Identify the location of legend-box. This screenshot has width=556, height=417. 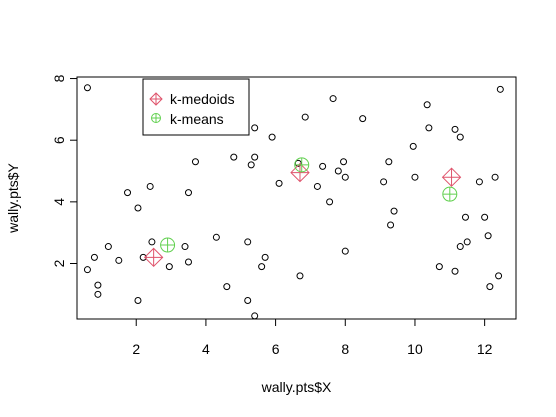
(196, 107).